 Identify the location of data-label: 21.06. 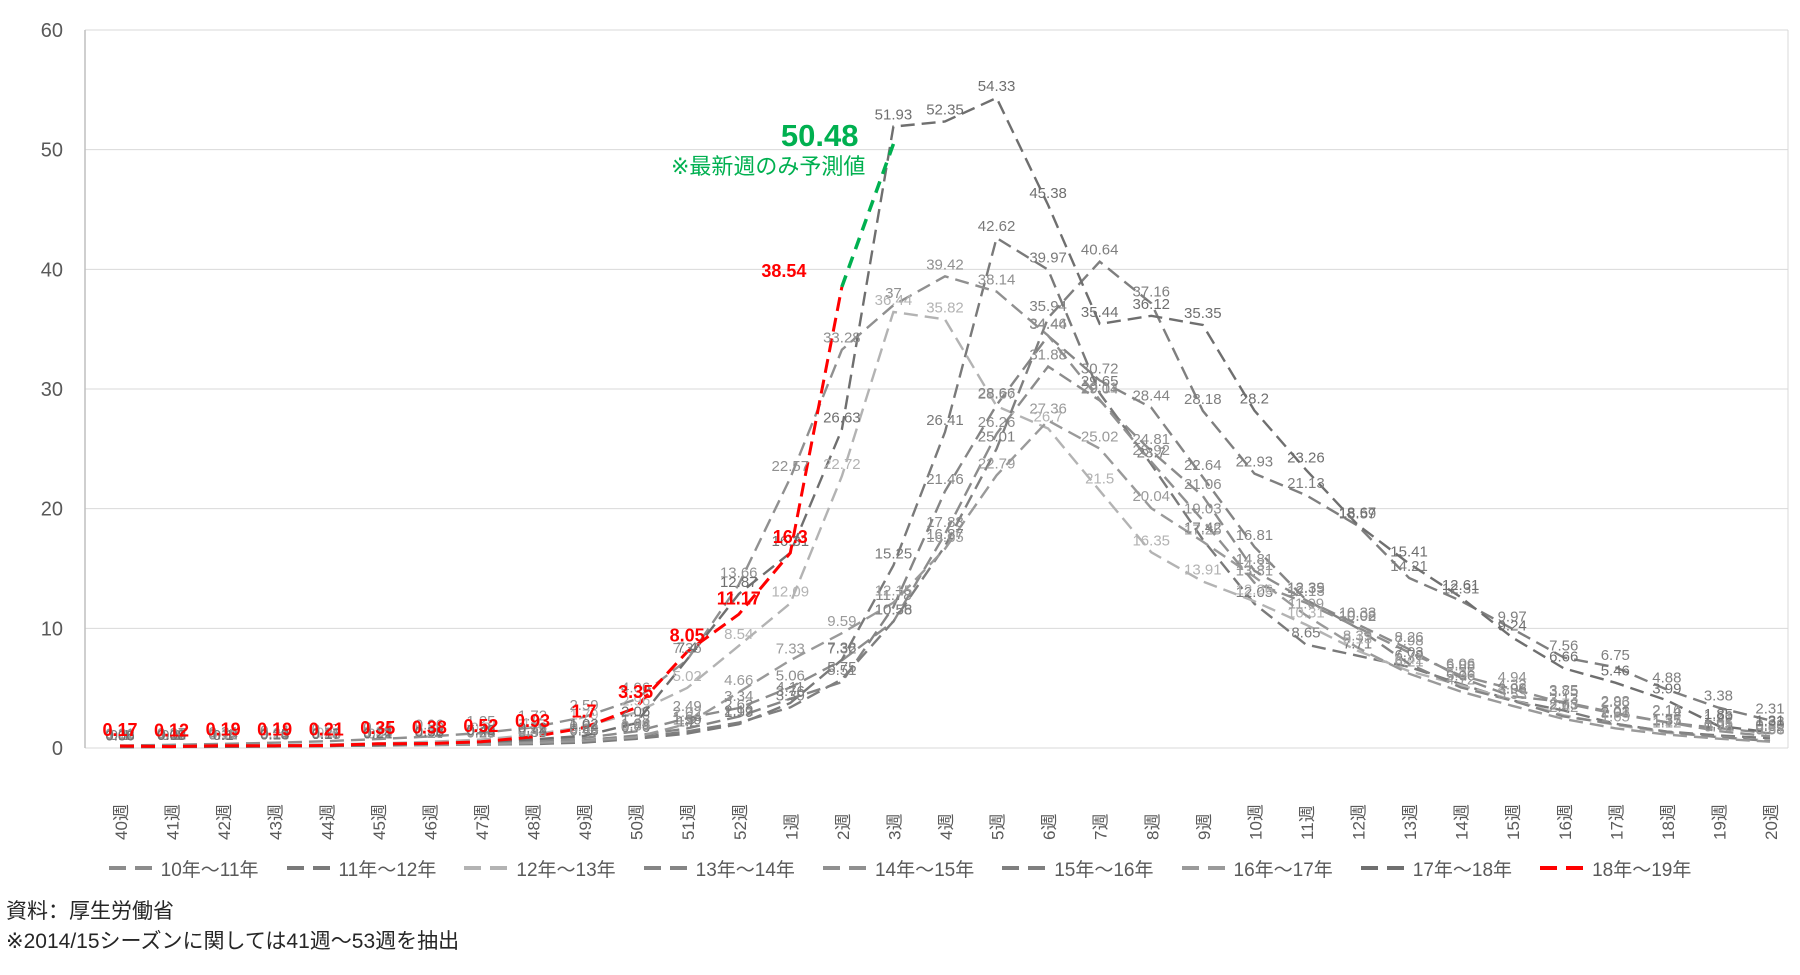
(1203, 484).